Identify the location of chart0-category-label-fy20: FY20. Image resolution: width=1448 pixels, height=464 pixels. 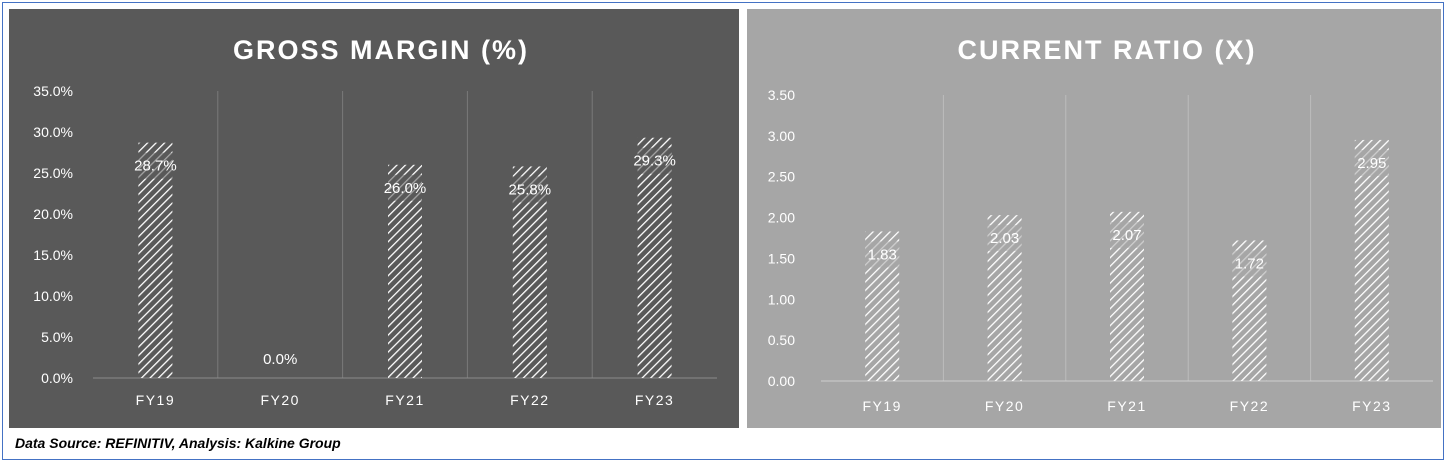
(279, 400).